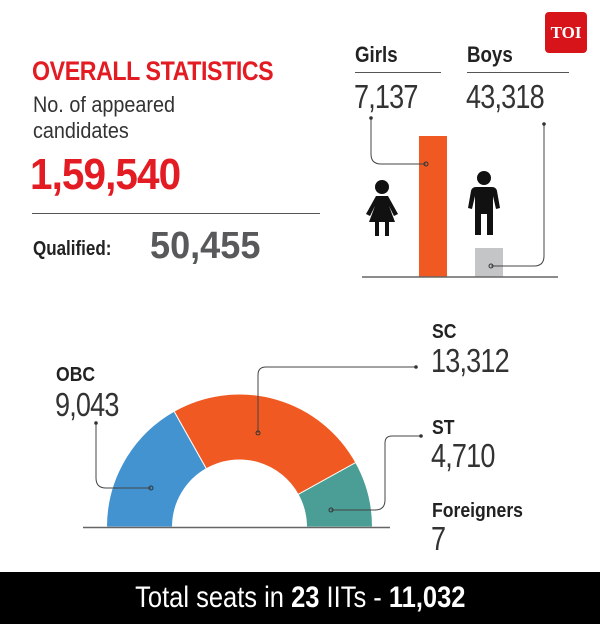 This screenshot has height=624, width=600. Describe the element at coordinates (470, 360) in the screenshot. I see `sc-value: 13,312` at that location.